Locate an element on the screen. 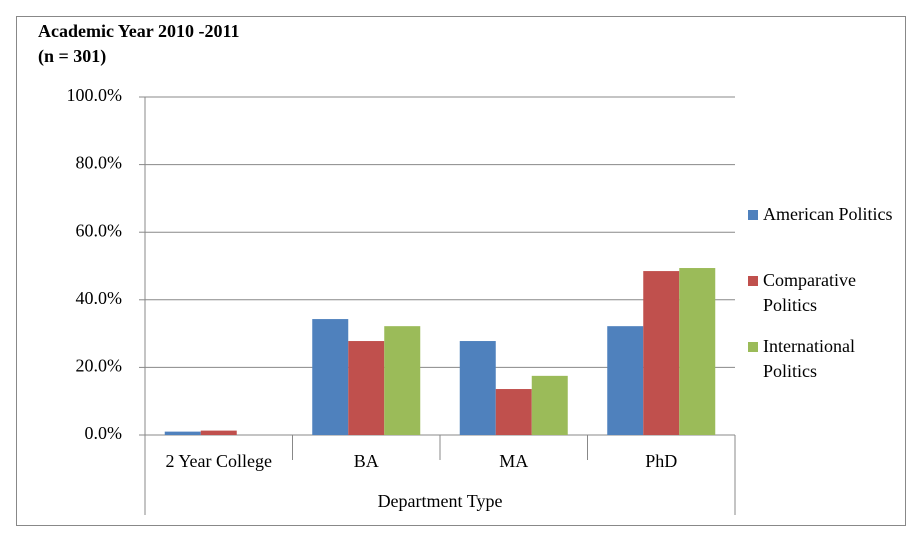  x-axis-label: Department Type is located at coordinates (440, 501).